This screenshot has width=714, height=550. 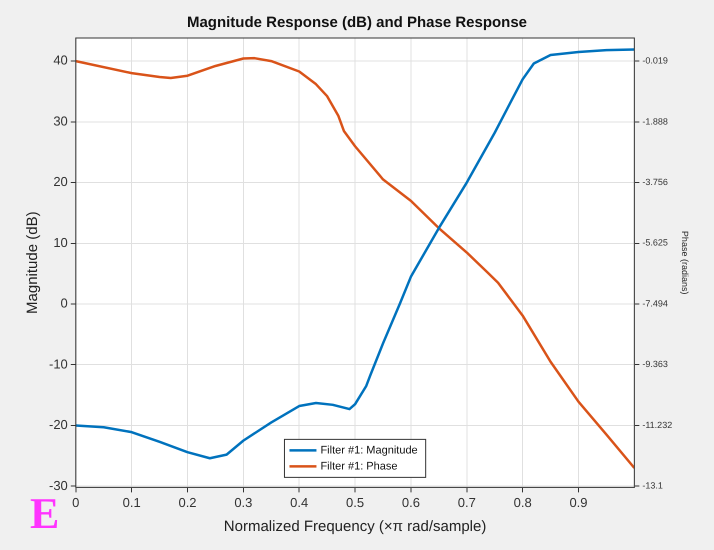 What do you see at coordinates (33, 262) in the screenshot?
I see `y-axis-title: Magnitude (dB)` at bounding box center [33, 262].